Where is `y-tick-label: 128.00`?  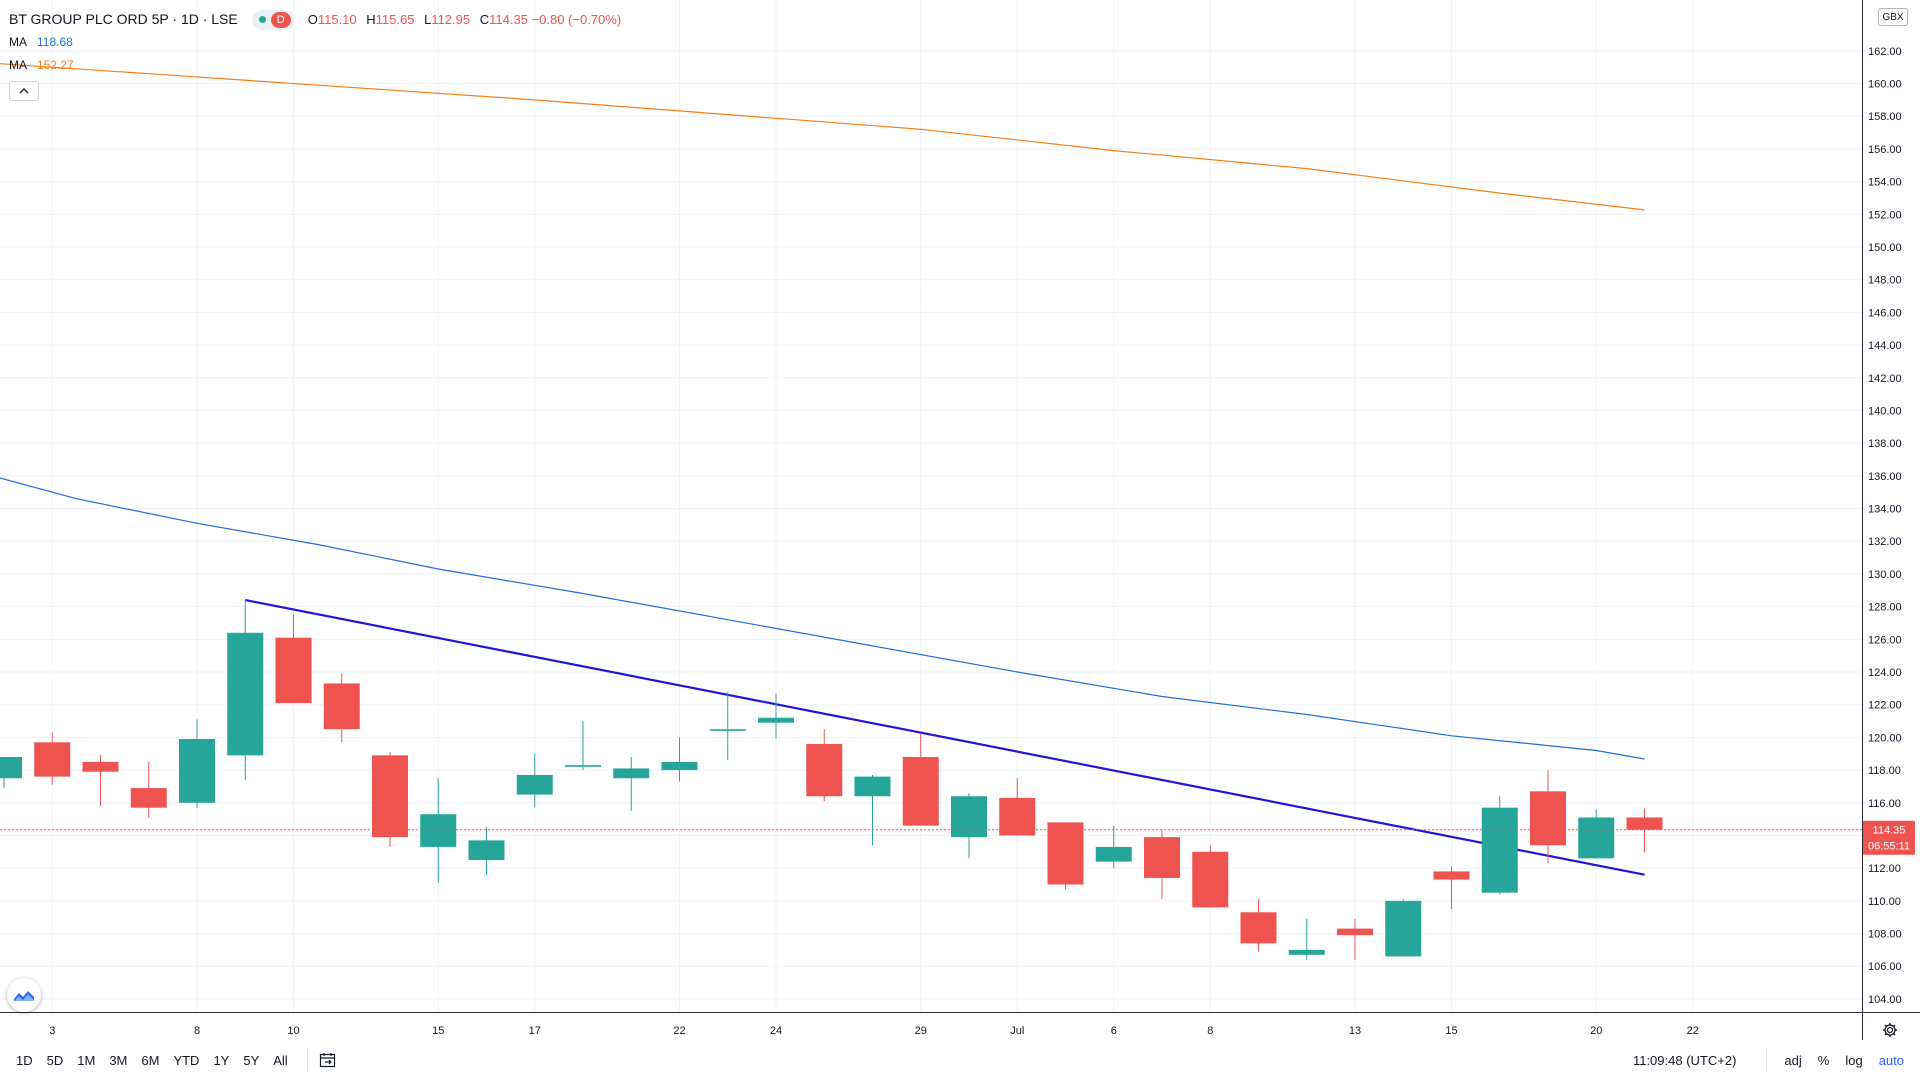 y-tick-label: 128.00 is located at coordinates (1885, 608).